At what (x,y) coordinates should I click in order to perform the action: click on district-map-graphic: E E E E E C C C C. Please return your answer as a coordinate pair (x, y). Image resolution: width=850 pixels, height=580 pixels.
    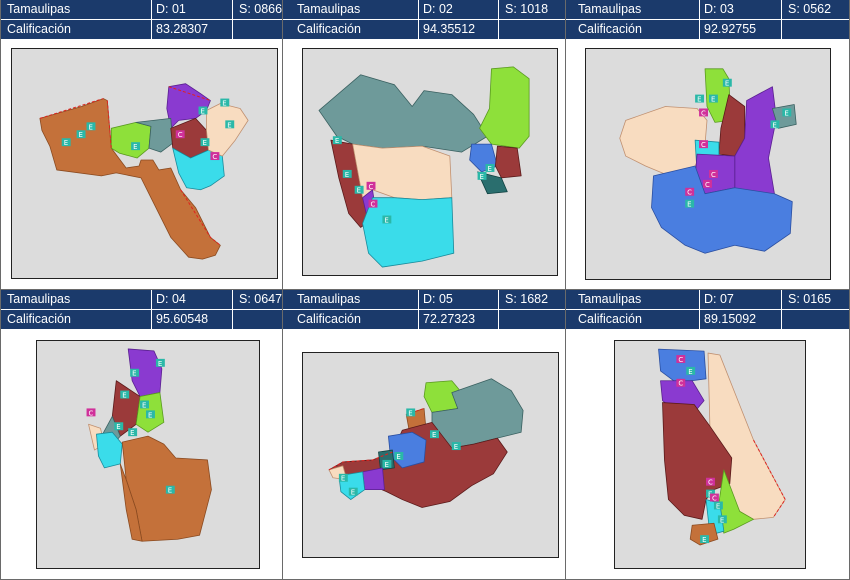
    Looking at the image, I should click on (722, 447).